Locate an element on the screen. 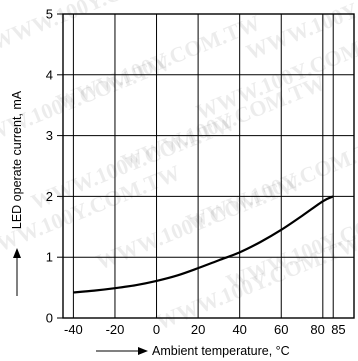 This screenshot has width=358, height=361. y-axis-title: LED operate current, mA is located at coordinates (17, 159).